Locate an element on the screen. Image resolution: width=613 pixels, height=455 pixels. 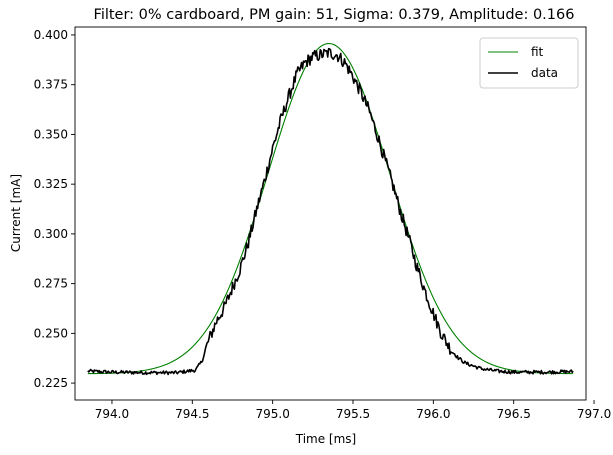
y-tick-label: 0.375 is located at coordinates (51, 85).